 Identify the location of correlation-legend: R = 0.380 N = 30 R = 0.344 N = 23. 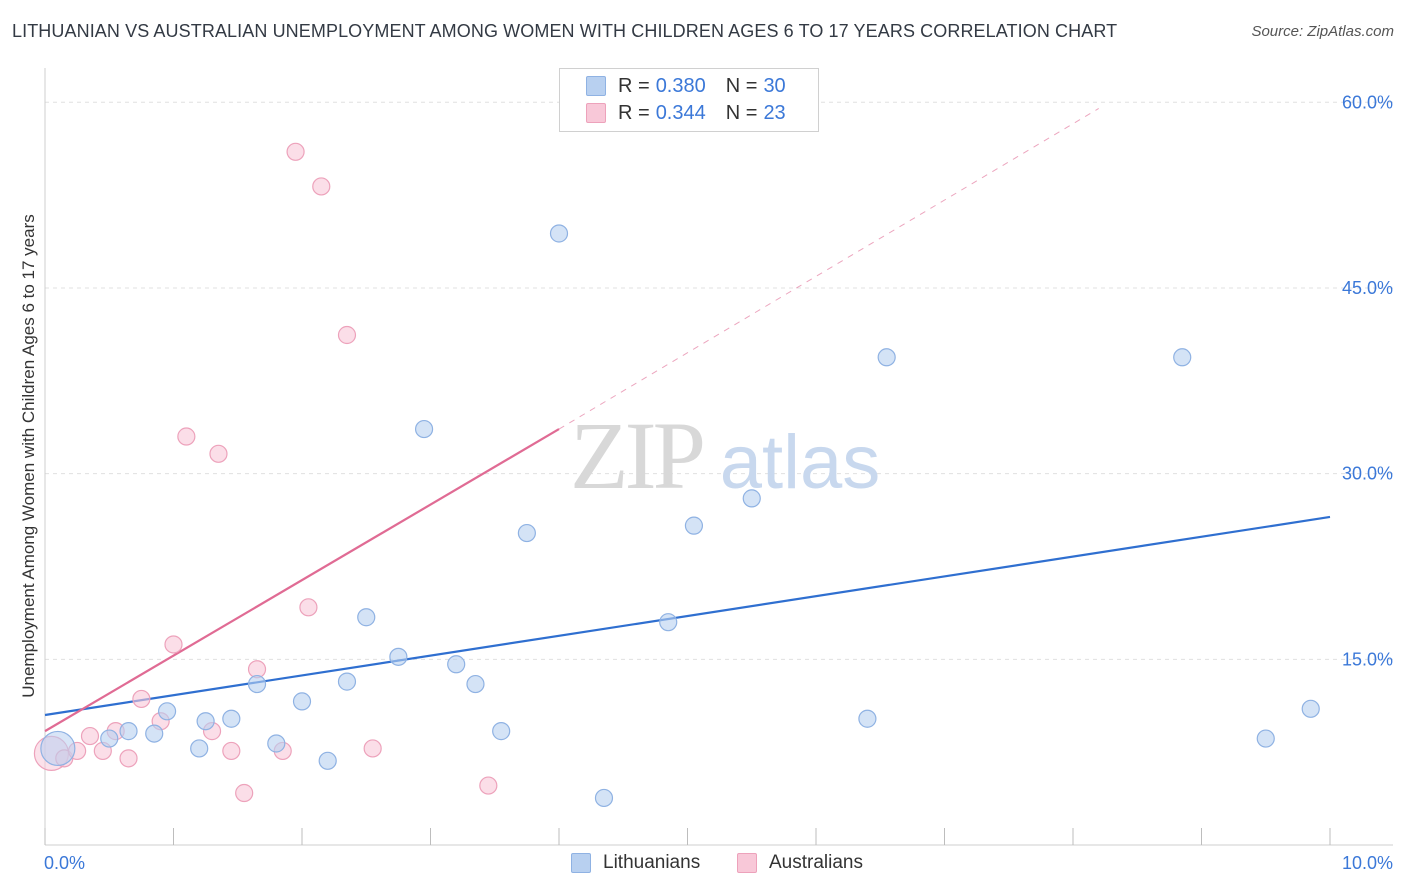
(689, 100).